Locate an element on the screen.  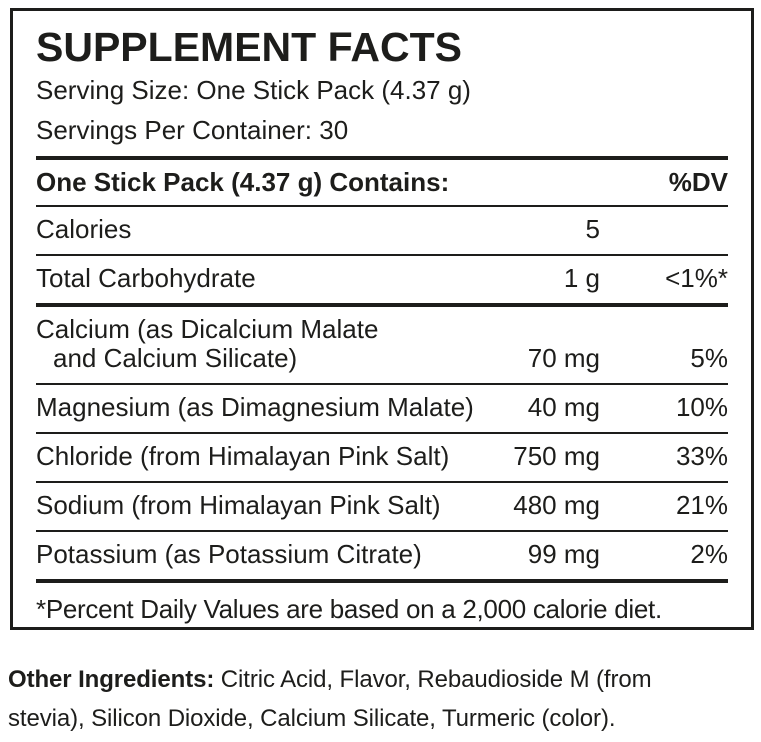
contains-header-row: One Stick Pack (4.37 g) Contains: %DV is located at coordinates (382, 183).